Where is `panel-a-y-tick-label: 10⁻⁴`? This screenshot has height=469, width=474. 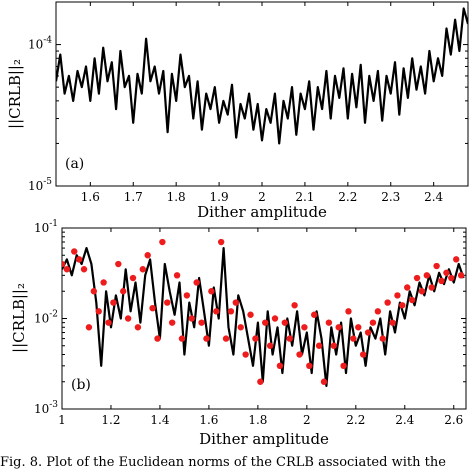 panel-a-y-tick-label: 10⁻⁴ is located at coordinates (40, 44).